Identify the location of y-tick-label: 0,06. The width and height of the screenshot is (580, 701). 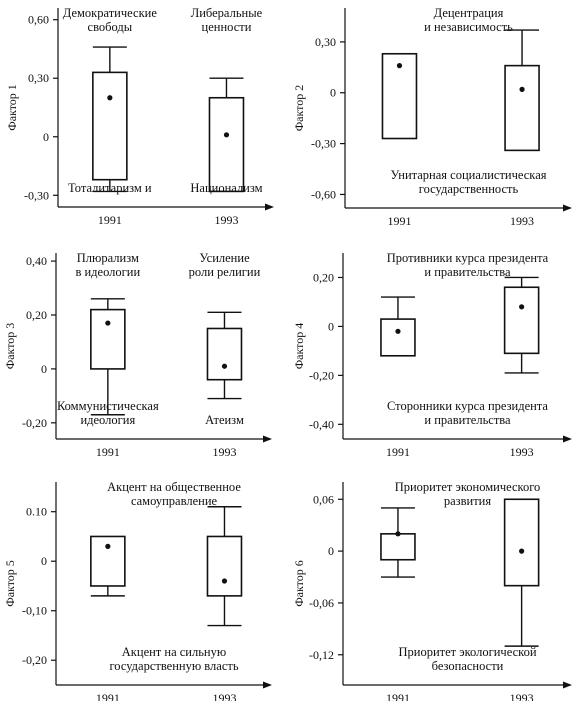
(323, 499).